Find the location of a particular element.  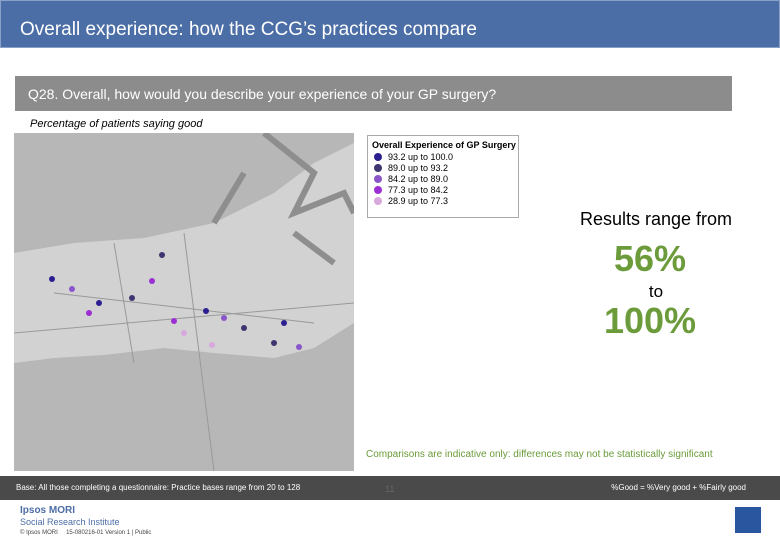

range-intro: Results range from is located at coordinates (656, 219).